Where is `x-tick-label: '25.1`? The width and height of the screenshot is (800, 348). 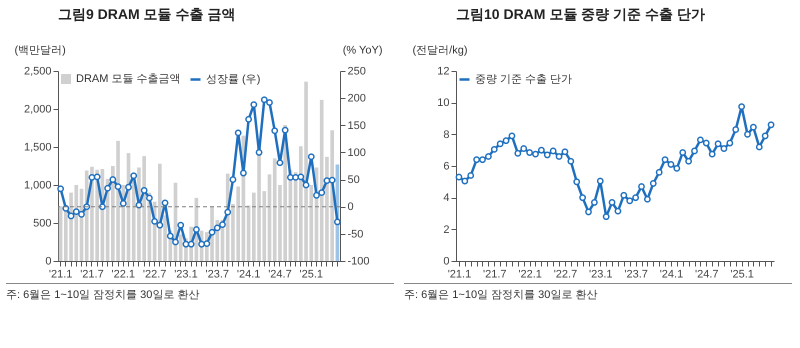
x-tick-label: '25.1 is located at coordinates (312, 274).